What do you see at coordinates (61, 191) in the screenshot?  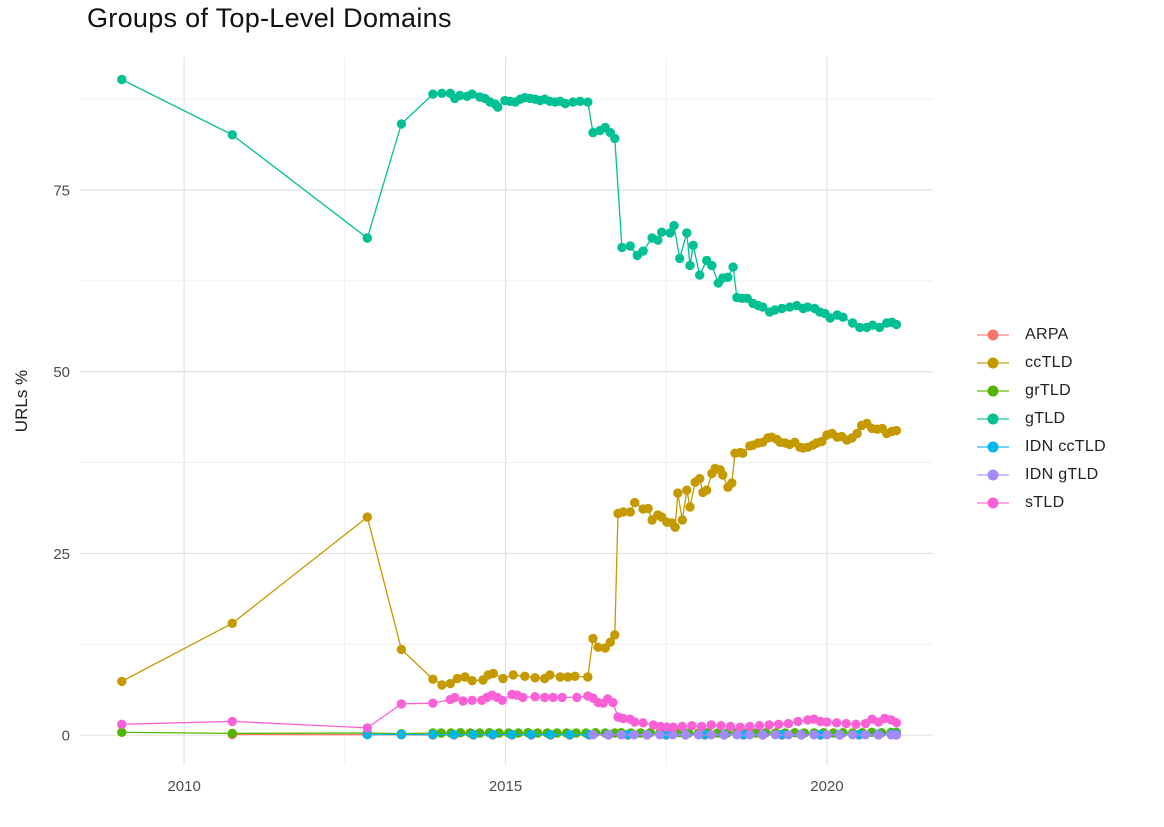 I see `y-tick-label: 75` at bounding box center [61, 191].